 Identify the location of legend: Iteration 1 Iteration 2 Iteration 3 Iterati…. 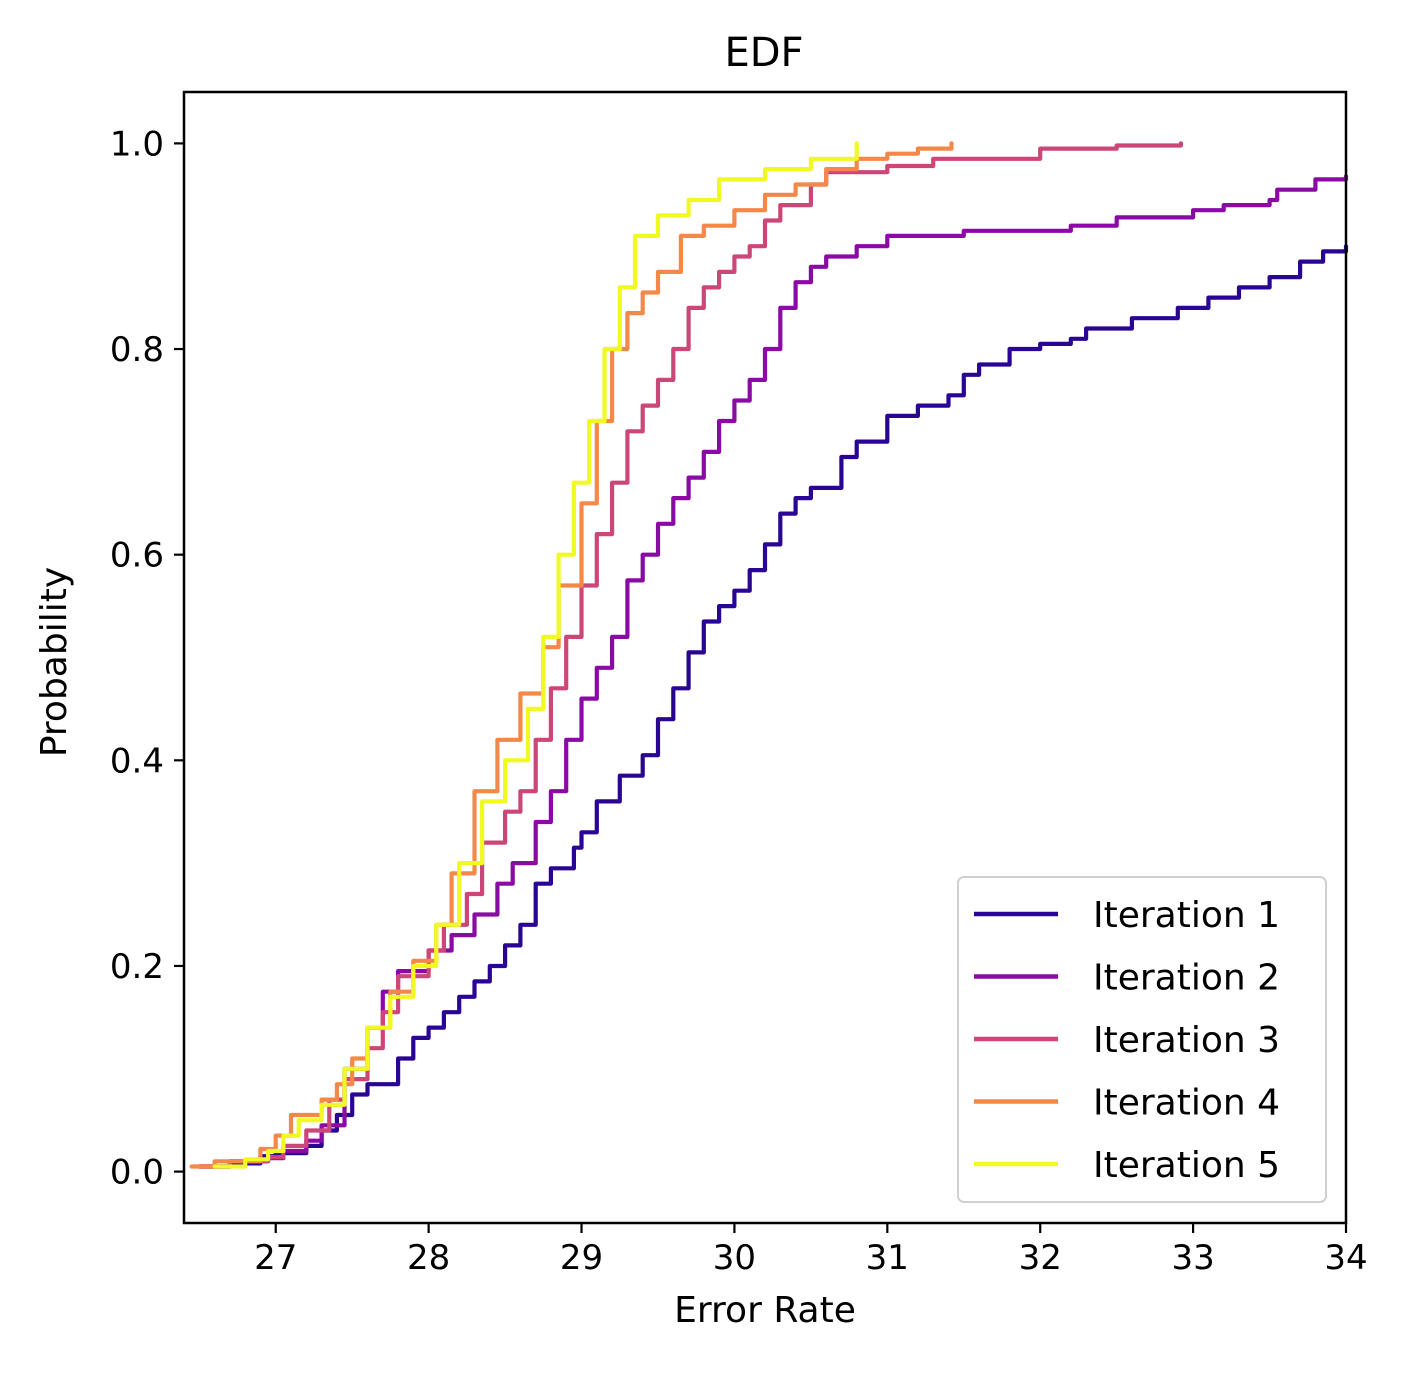
(1142, 1039).